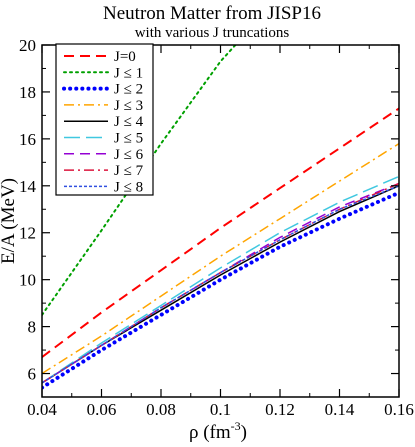 Image resolution: width=415 pixels, height=447 pixels. Describe the element at coordinates (129, 171) in the screenshot. I see `legend-label-7: J ≤ 7` at that location.